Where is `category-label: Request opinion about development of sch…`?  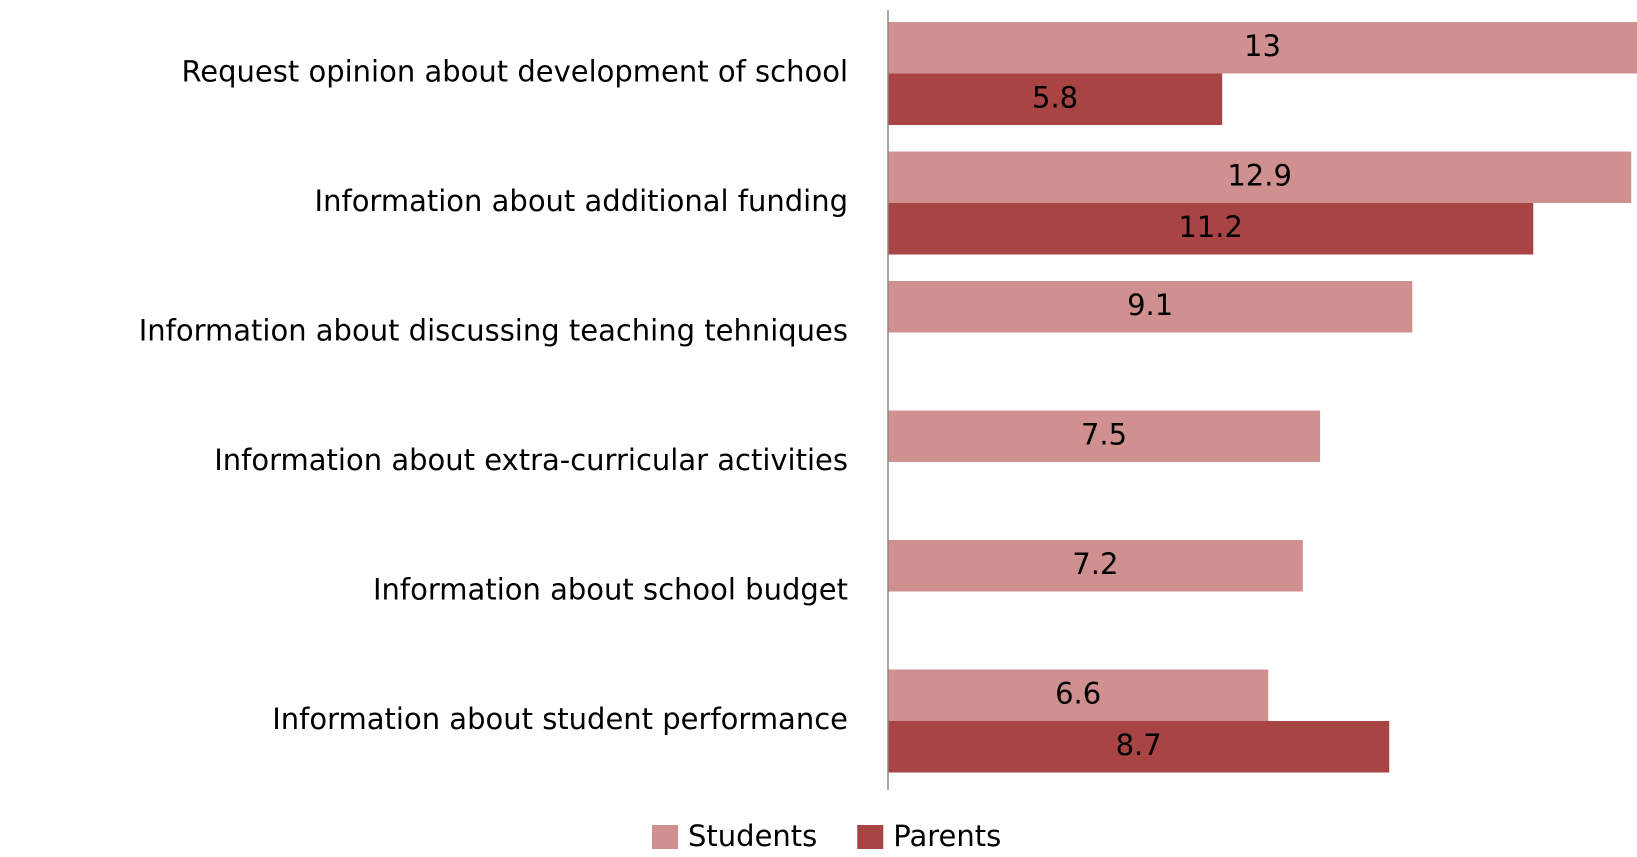
category-label: Request opinion about development of sch… is located at coordinates (514, 72).